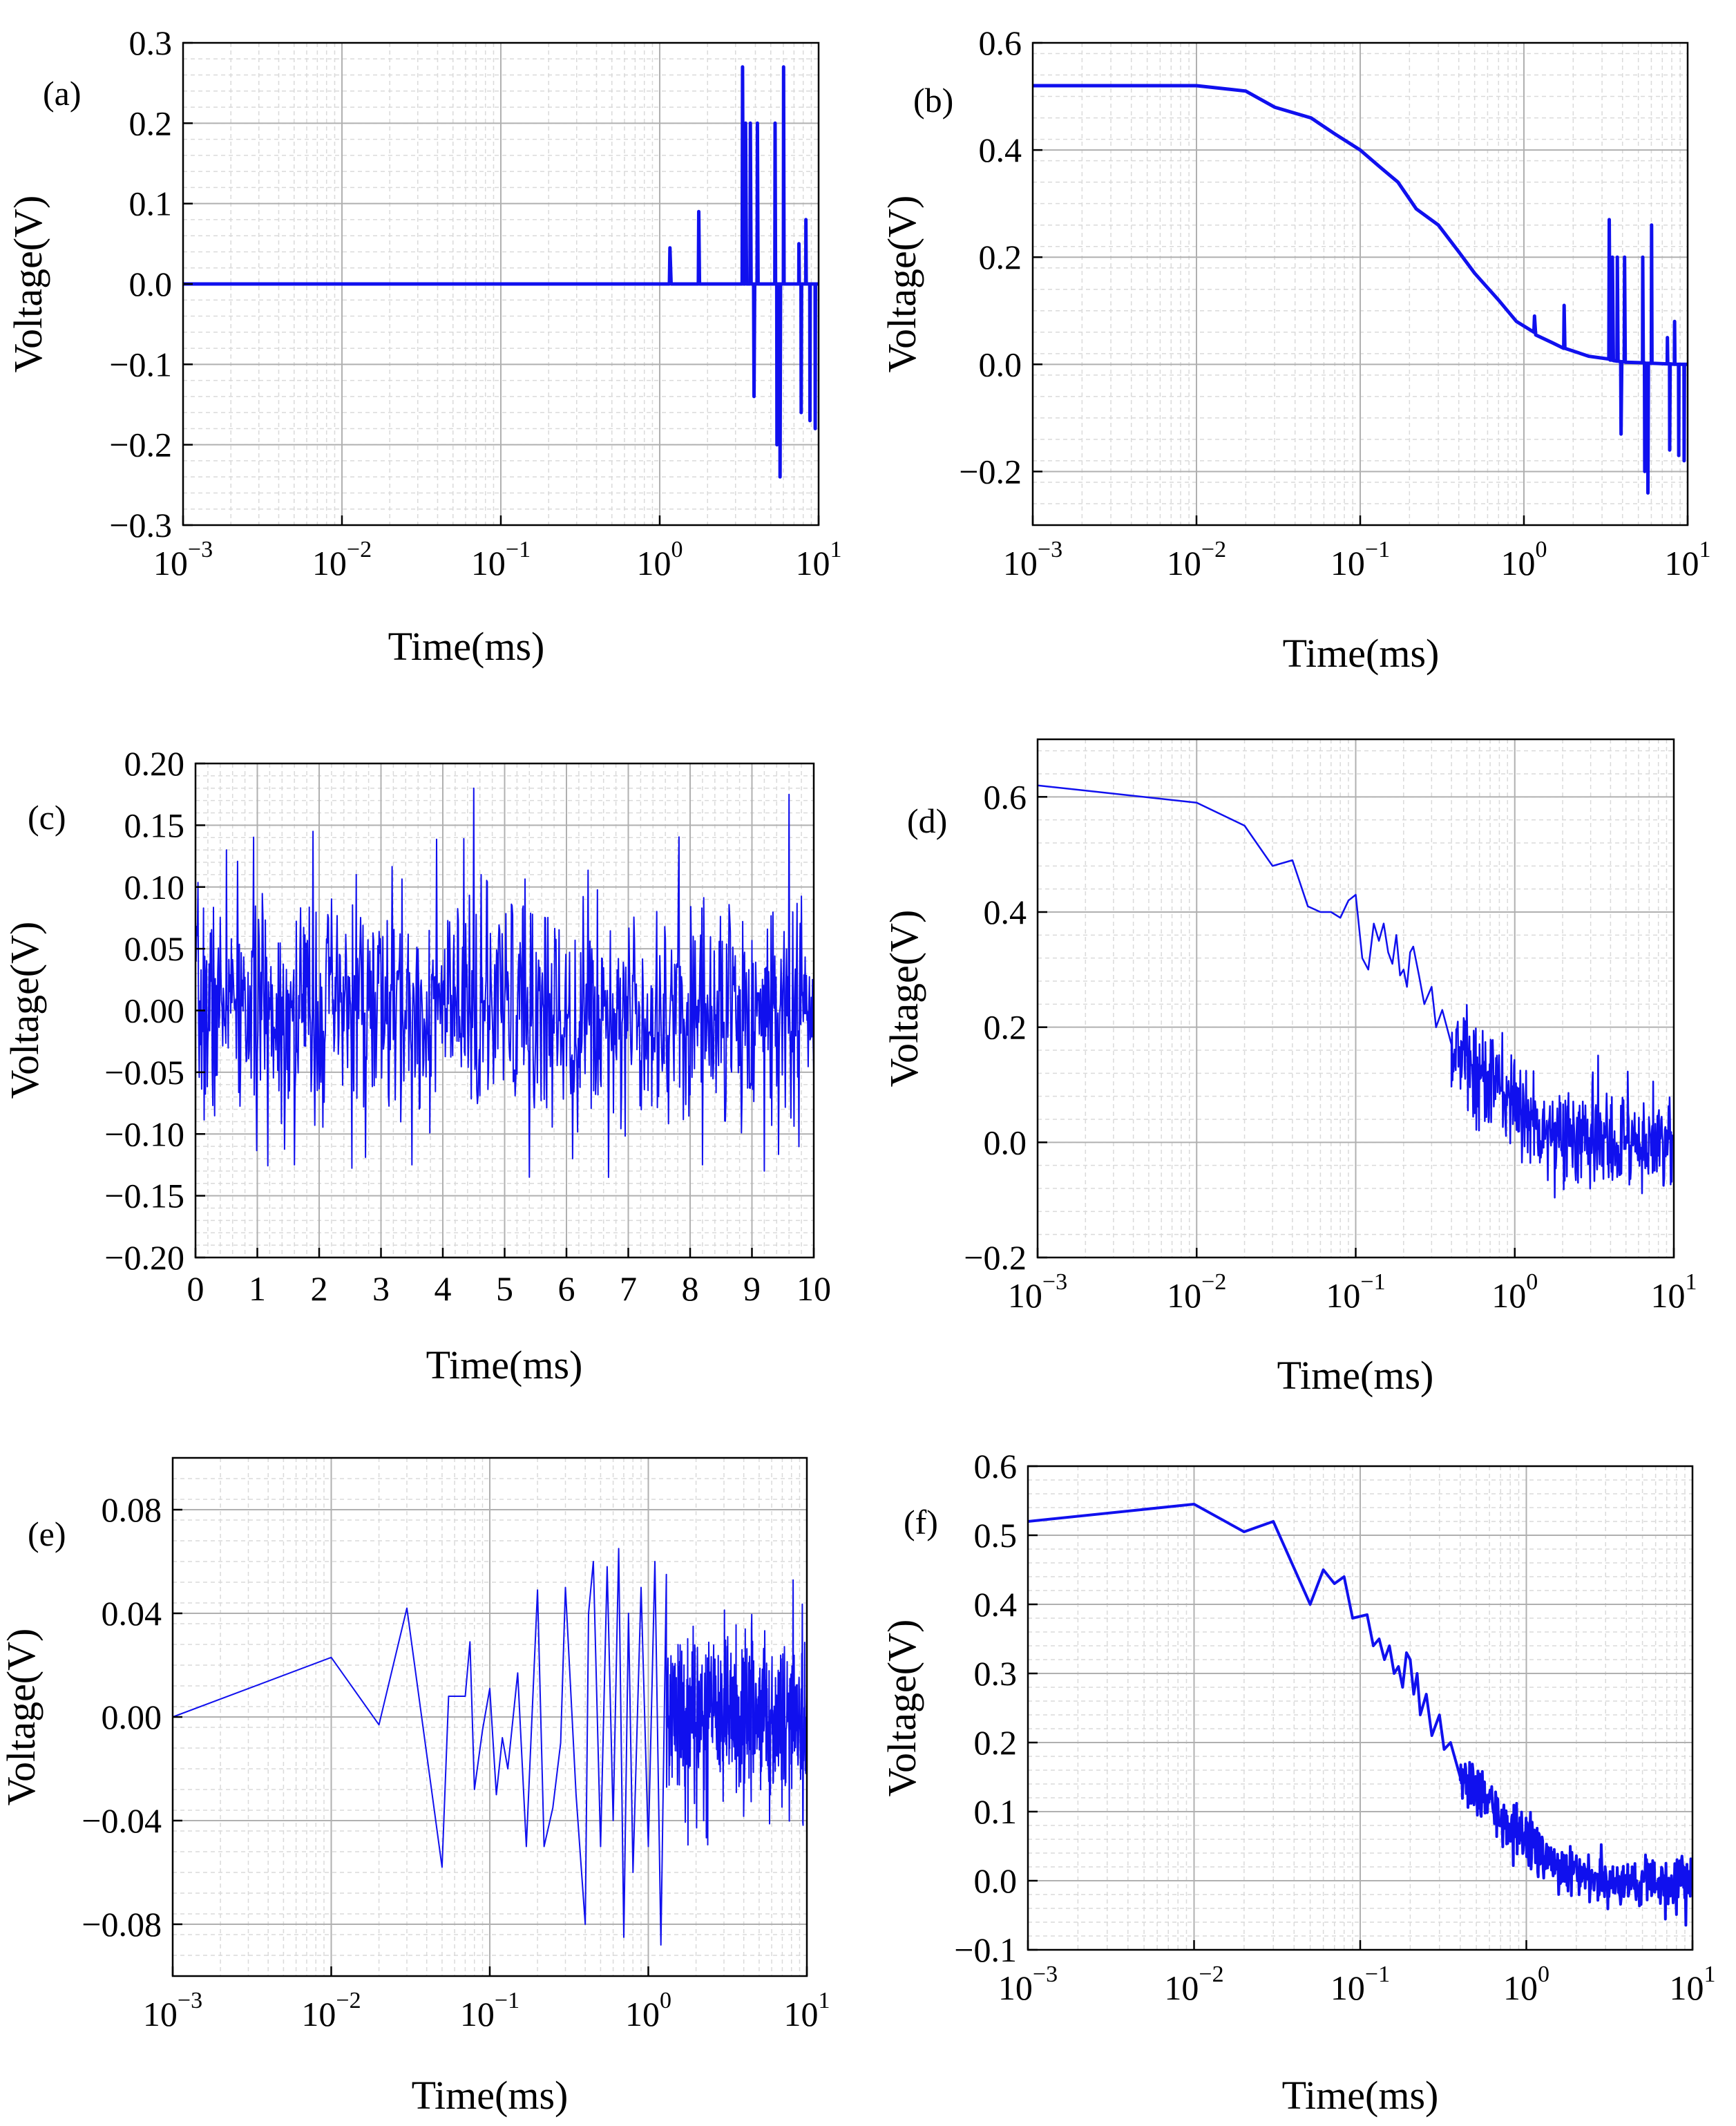  What do you see at coordinates (144, 1196) in the screenshot?
I see `y-tick-label: −0.15` at bounding box center [144, 1196].